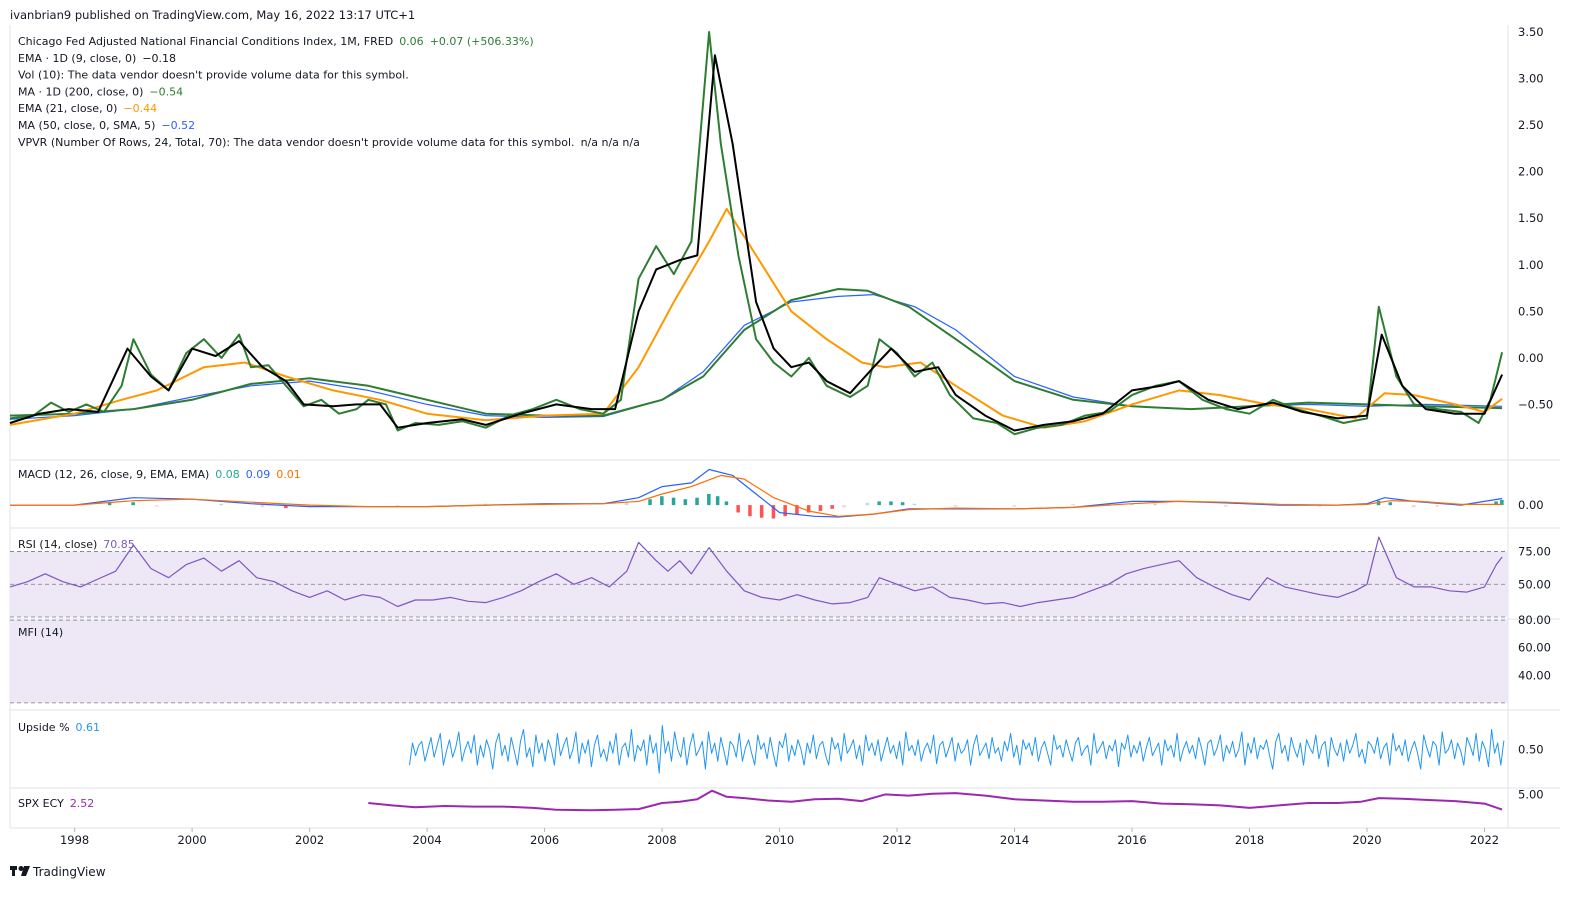 Image resolution: width=1585 pixels, height=899 pixels. I want to click on time-axis-label: 2010, so click(779, 840).